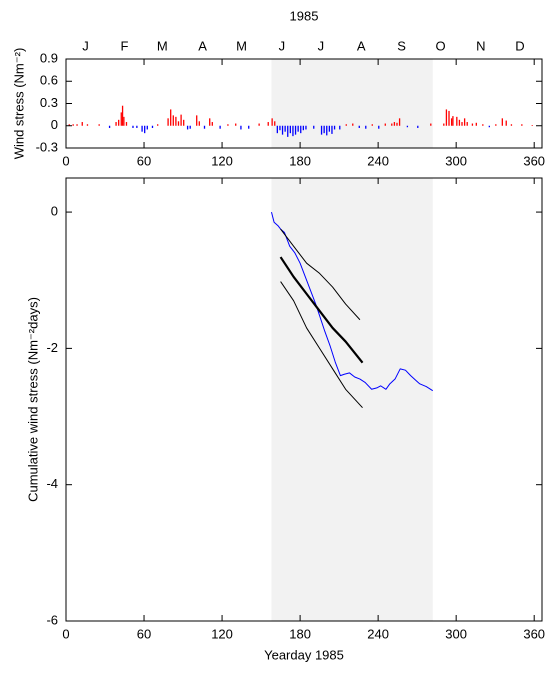  I want to click on month-label: N, so click(480, 45).